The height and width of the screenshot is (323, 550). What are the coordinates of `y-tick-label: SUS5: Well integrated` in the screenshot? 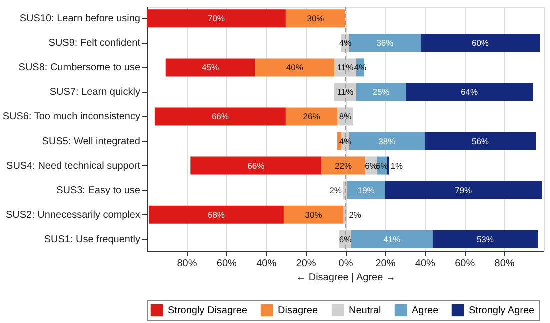 It's located at (91, 142).